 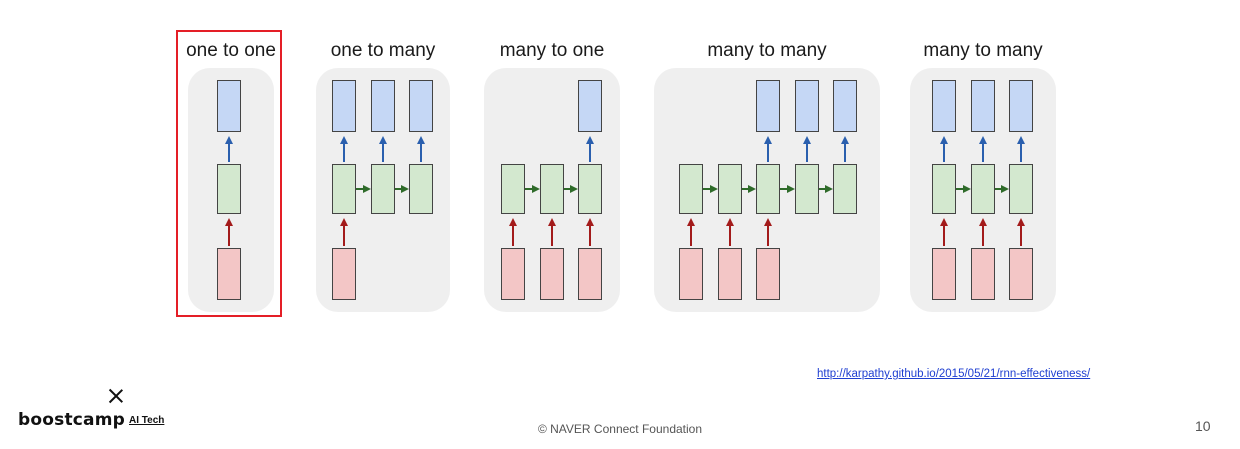 I want to click on page-number: 10, so click(x=1203, y=426).